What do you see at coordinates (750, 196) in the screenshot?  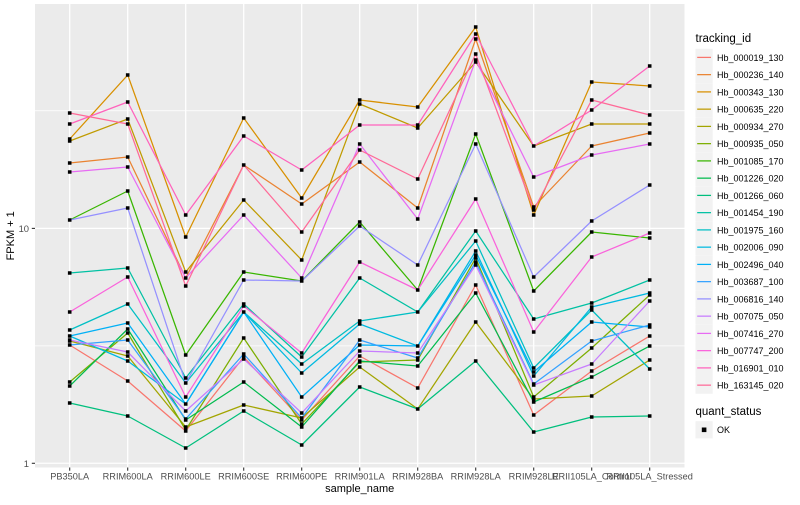 I see `svg-text: Hb_001266_060` at bounding box center [750, 196].